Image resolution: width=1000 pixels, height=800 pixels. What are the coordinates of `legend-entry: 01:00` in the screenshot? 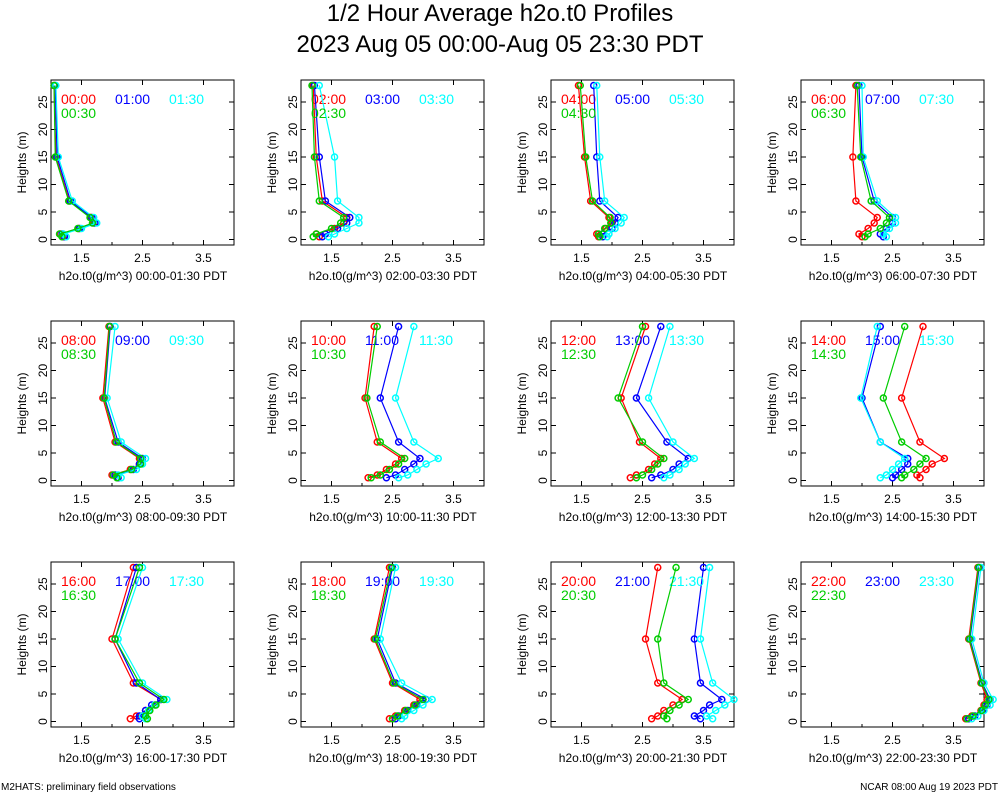 It's located at (132, 99).